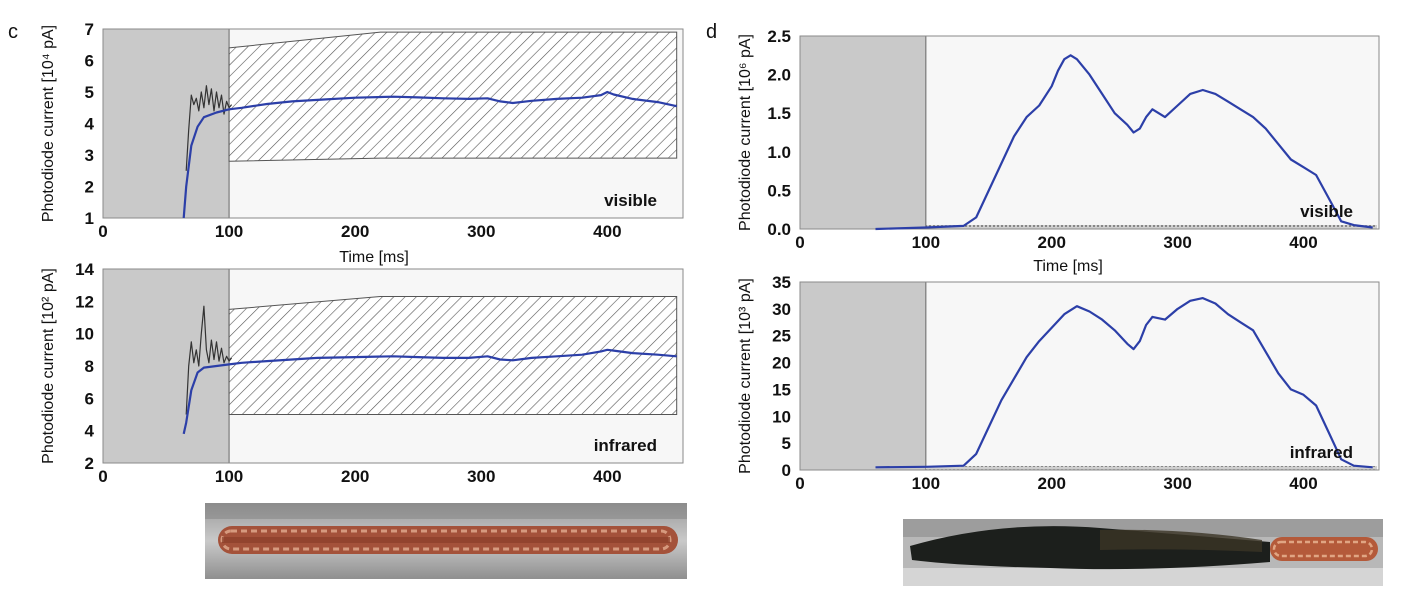  What do you see at coordinates (781, 336) in the screenshot?
I see `y-tick-label: 25` at bounding box center [781, 336].